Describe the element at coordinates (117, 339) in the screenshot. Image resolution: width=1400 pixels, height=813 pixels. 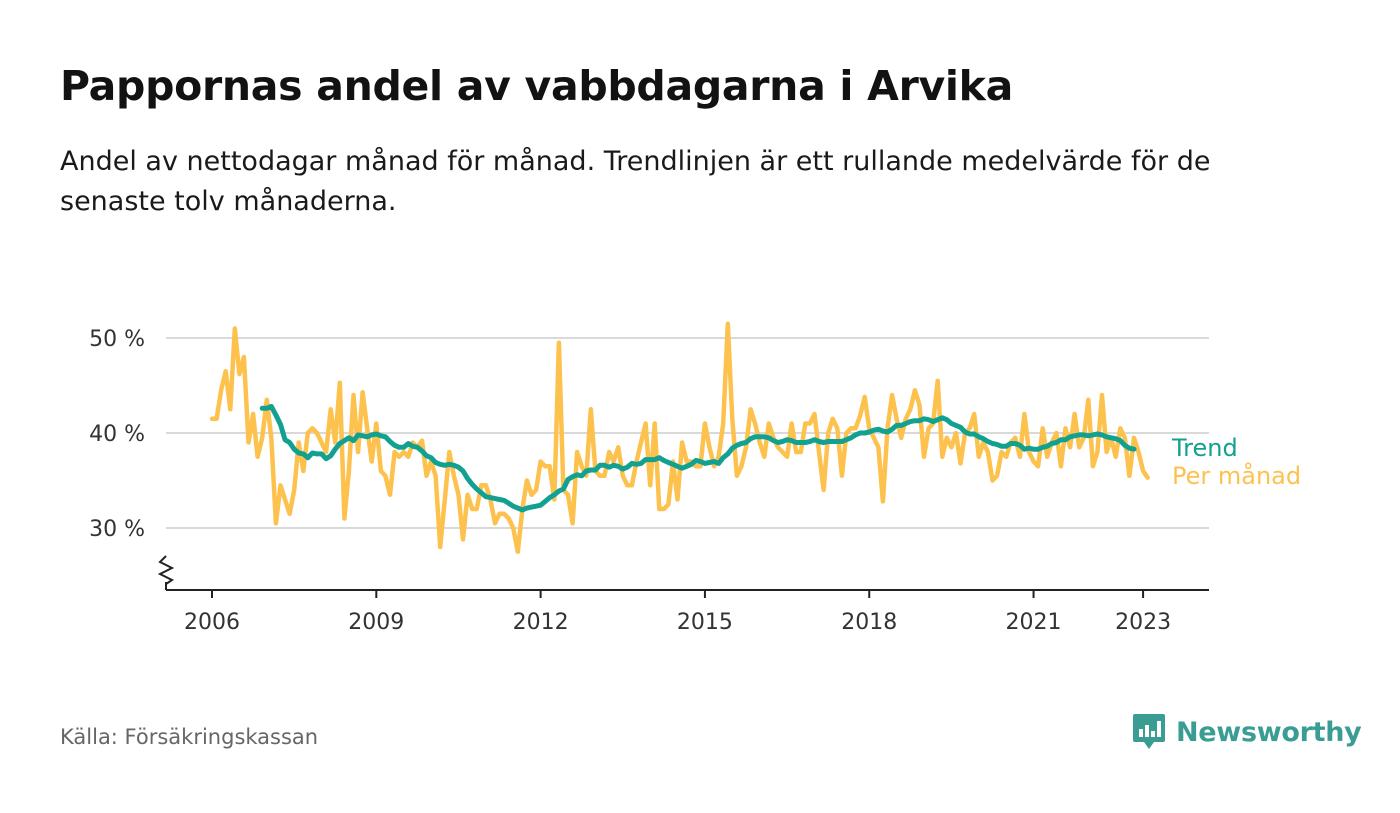
I see `y-tick-label: 50 %` at that location.